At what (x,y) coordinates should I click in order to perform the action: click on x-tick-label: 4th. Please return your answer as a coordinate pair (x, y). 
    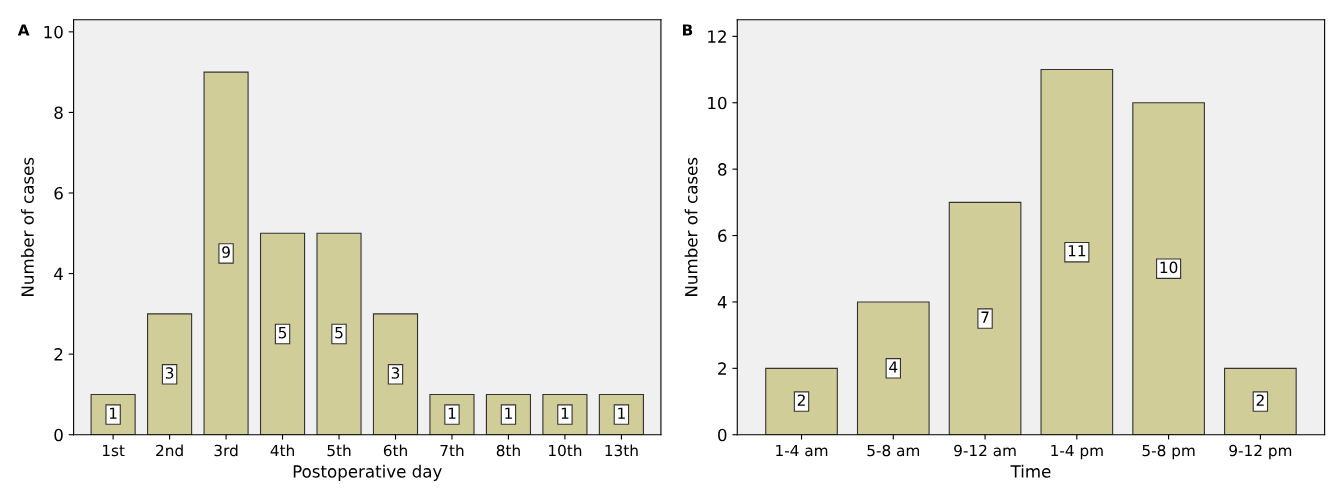
    Looking at the image, I should click on (282, 450).